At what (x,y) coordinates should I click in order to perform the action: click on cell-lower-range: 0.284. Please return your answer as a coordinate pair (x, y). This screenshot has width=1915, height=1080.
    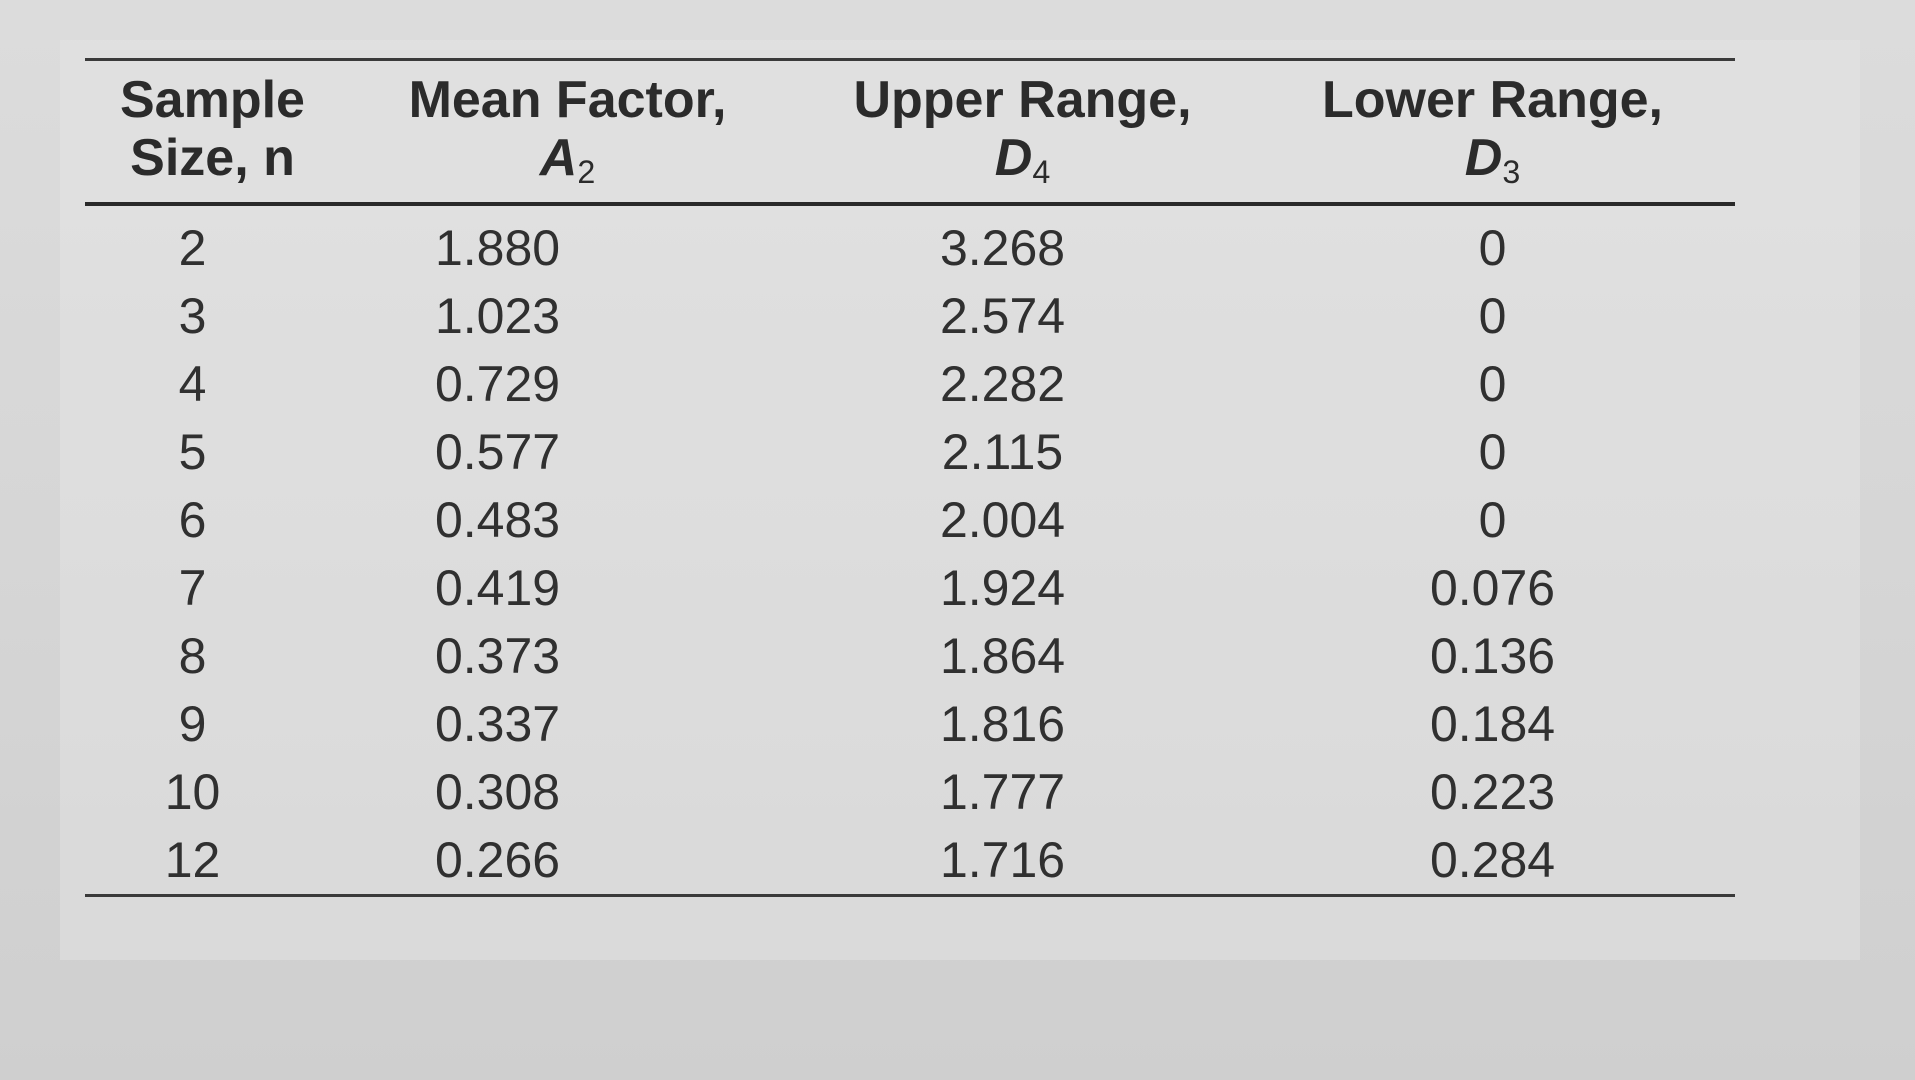
    Looking at the image, I should click on (1492, 862).